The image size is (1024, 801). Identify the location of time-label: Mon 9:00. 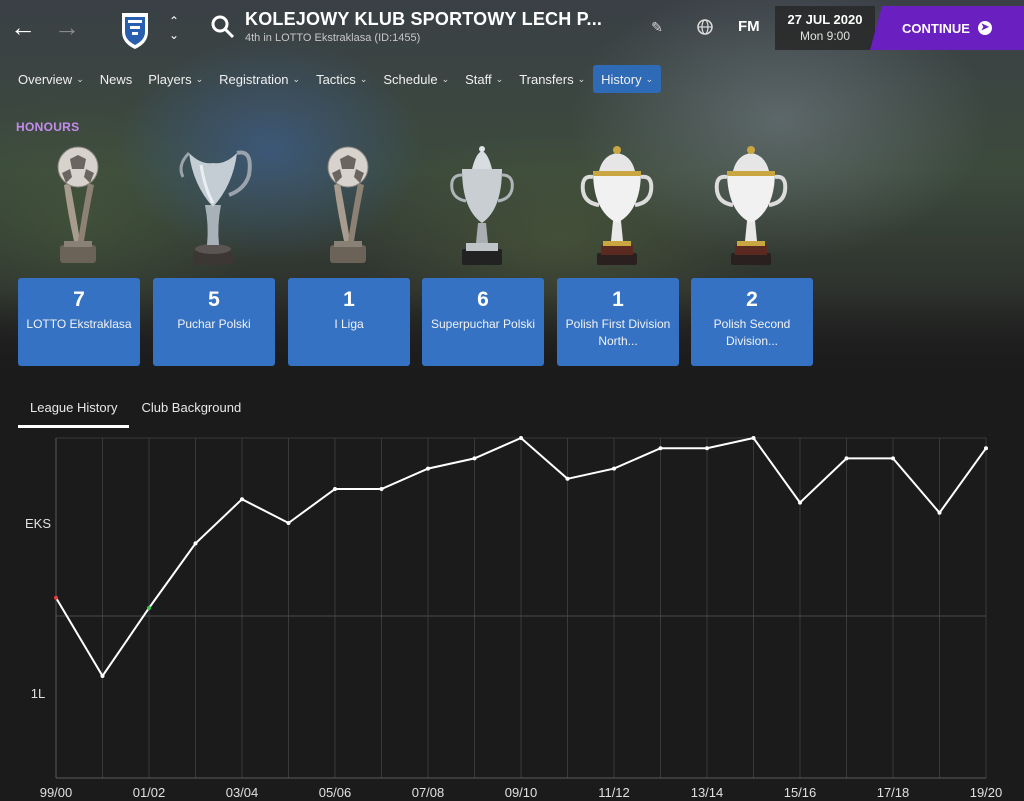
(825, 36).